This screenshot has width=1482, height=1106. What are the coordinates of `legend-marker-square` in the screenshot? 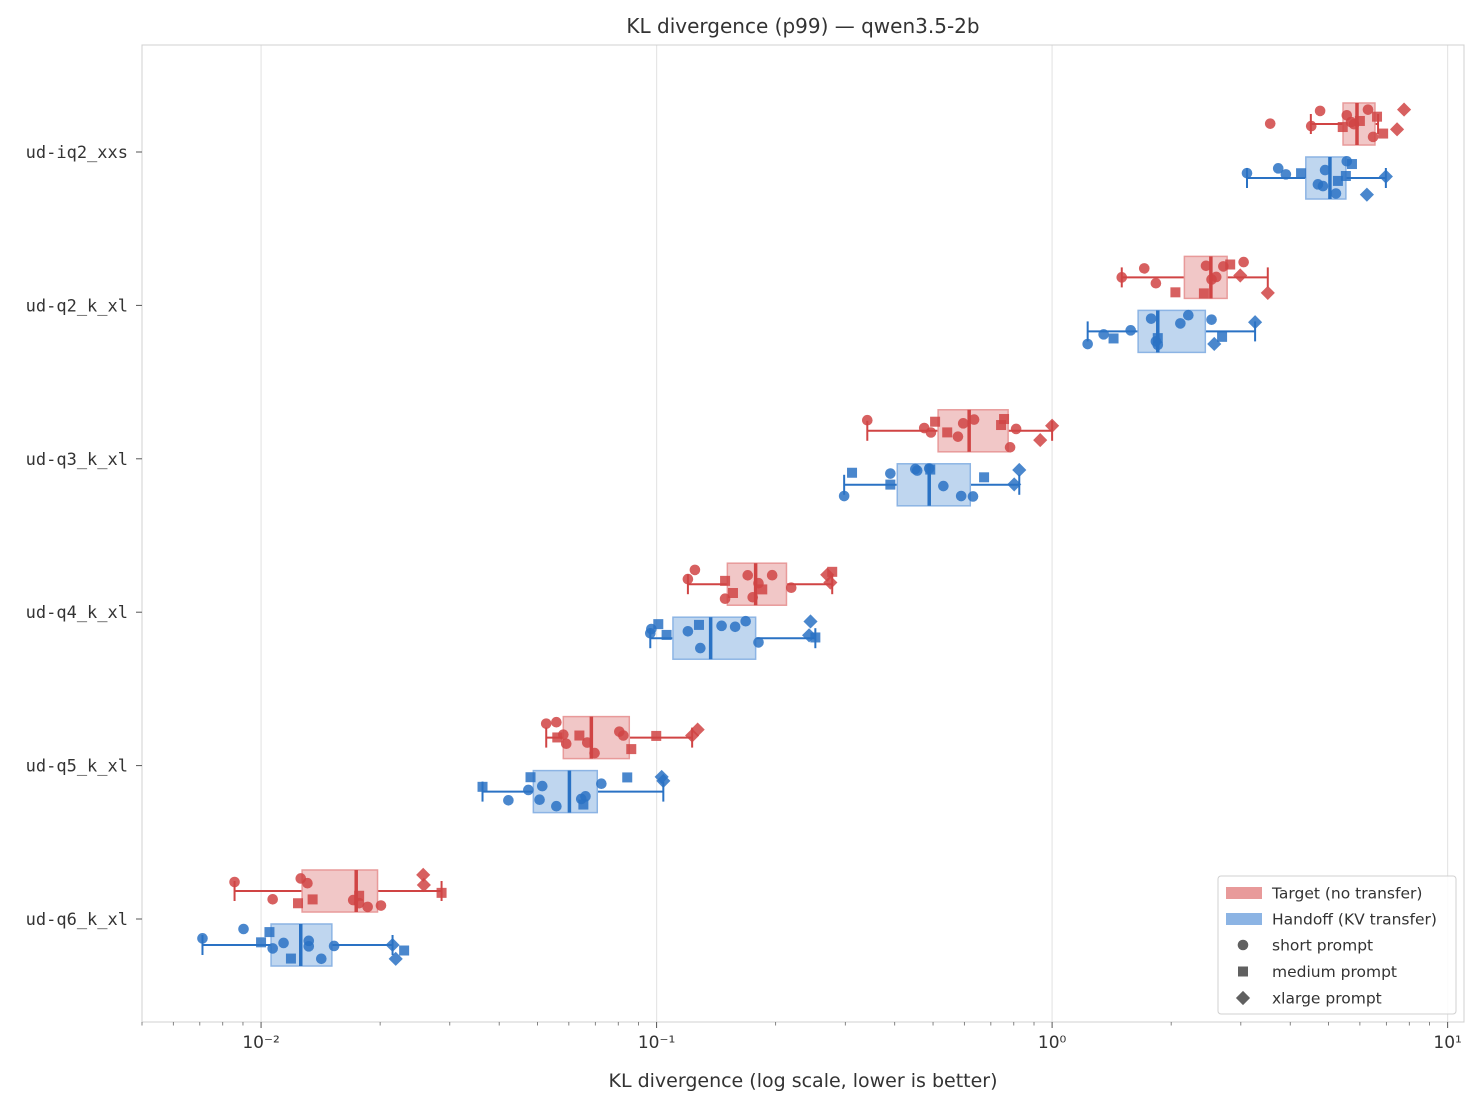 It's located at (1243, 971).